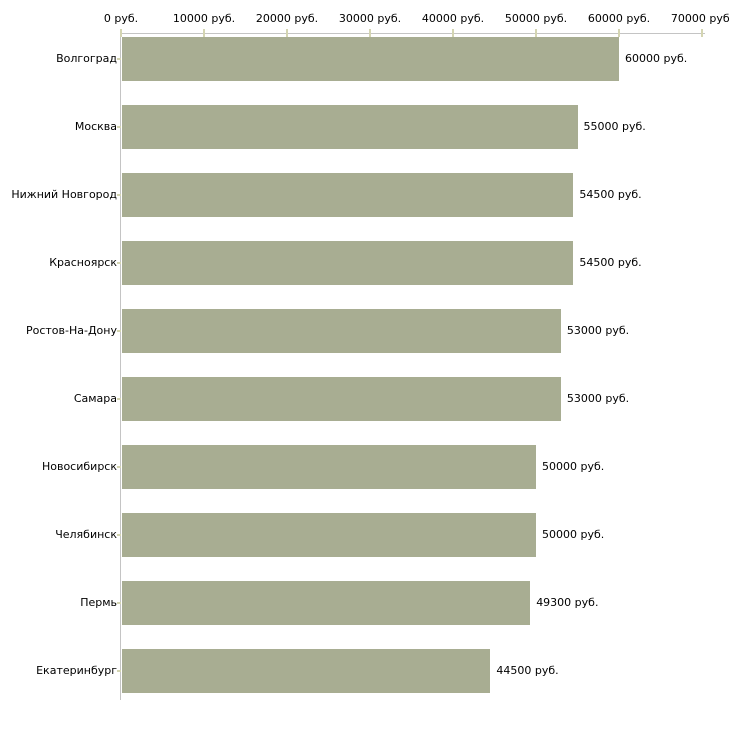 The width and height of the screenshot is (730, 730). I want to click on y-axis-line, so click(120, 366).